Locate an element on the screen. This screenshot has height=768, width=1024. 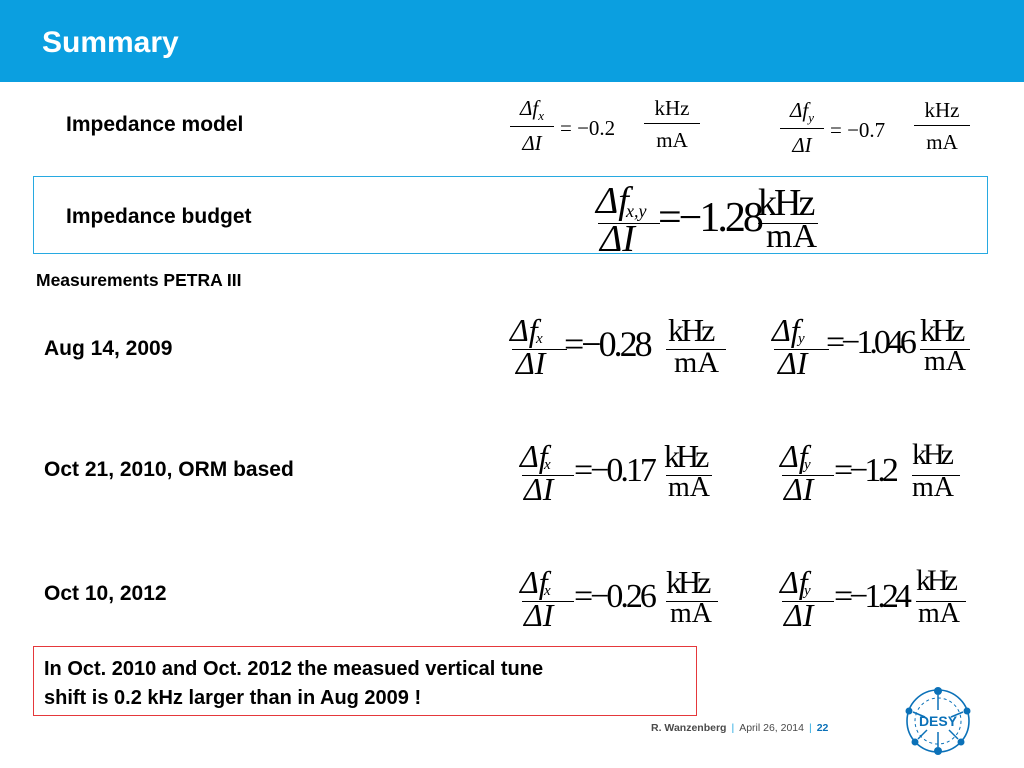
oct-2010-fy-unit-bar is located at coordinates (936, 476).